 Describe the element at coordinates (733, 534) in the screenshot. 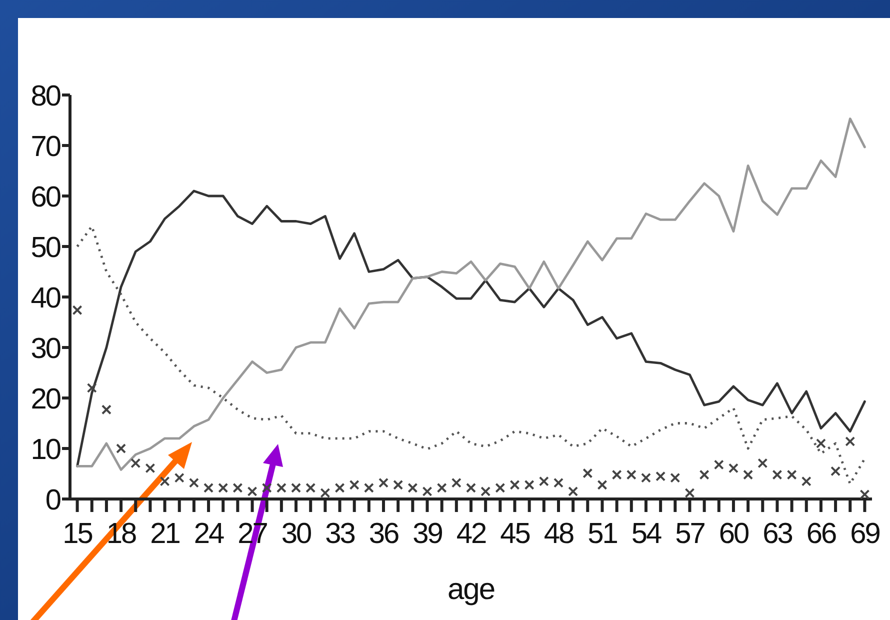

I see `x-tick-label: 60` at that location.